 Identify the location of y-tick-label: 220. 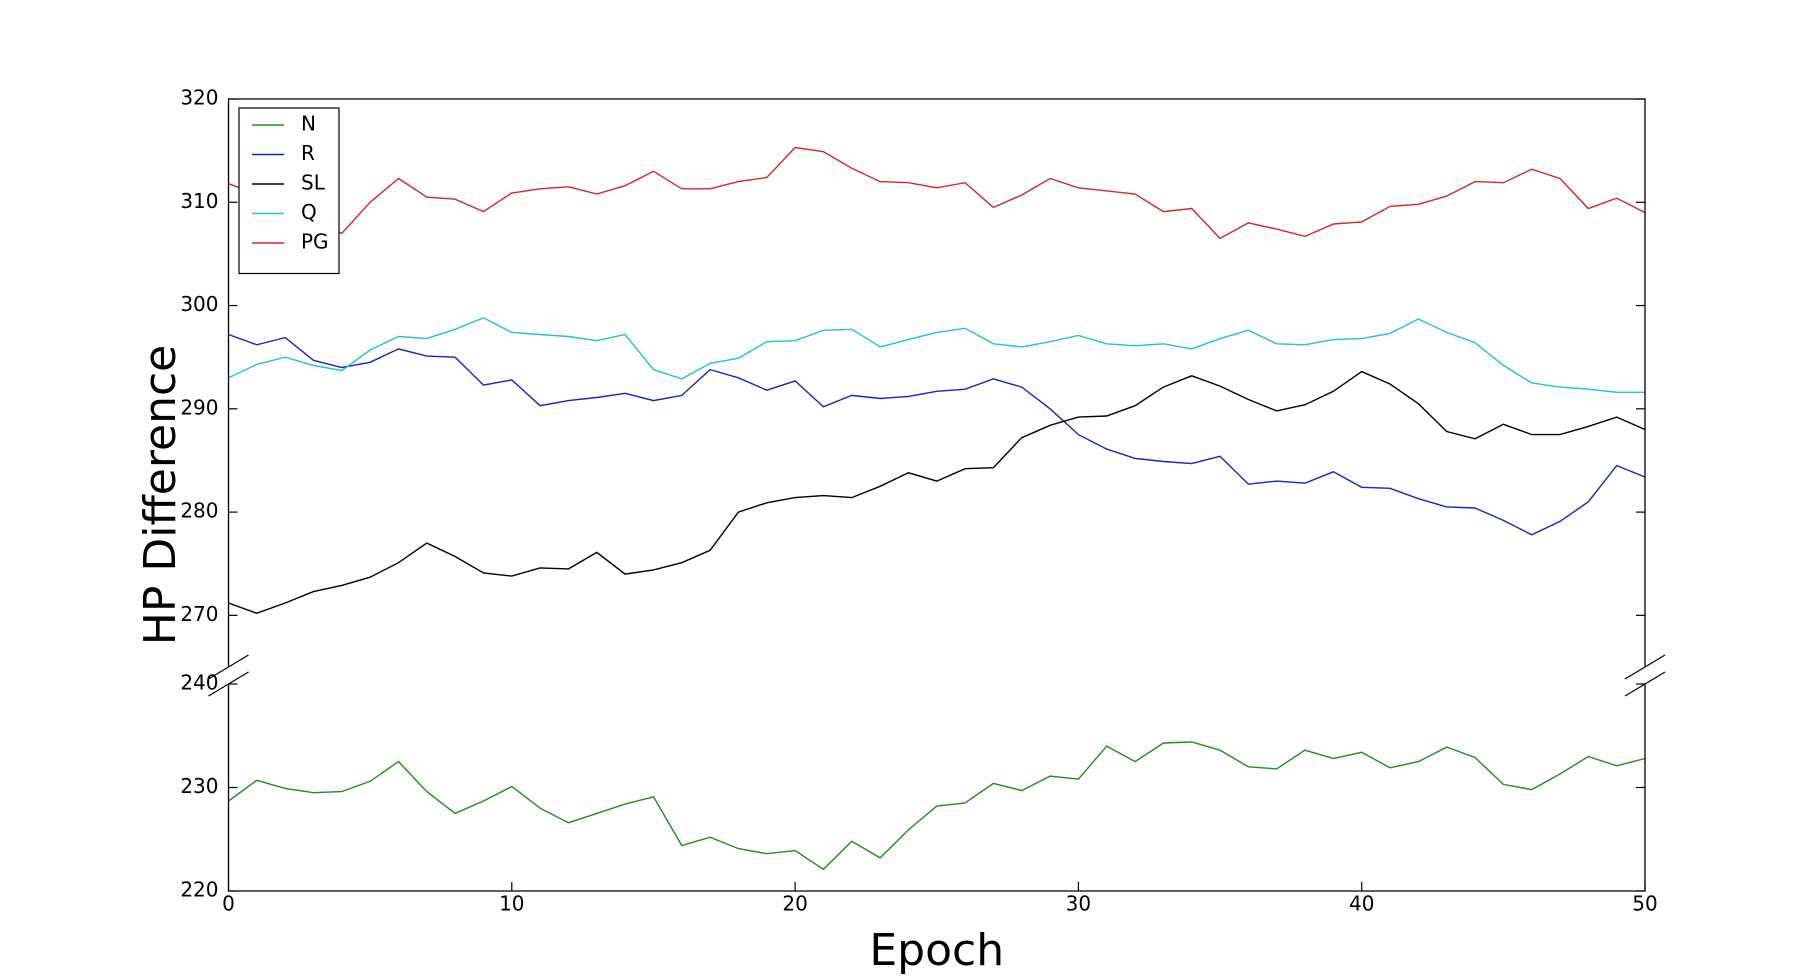
(199, 890).